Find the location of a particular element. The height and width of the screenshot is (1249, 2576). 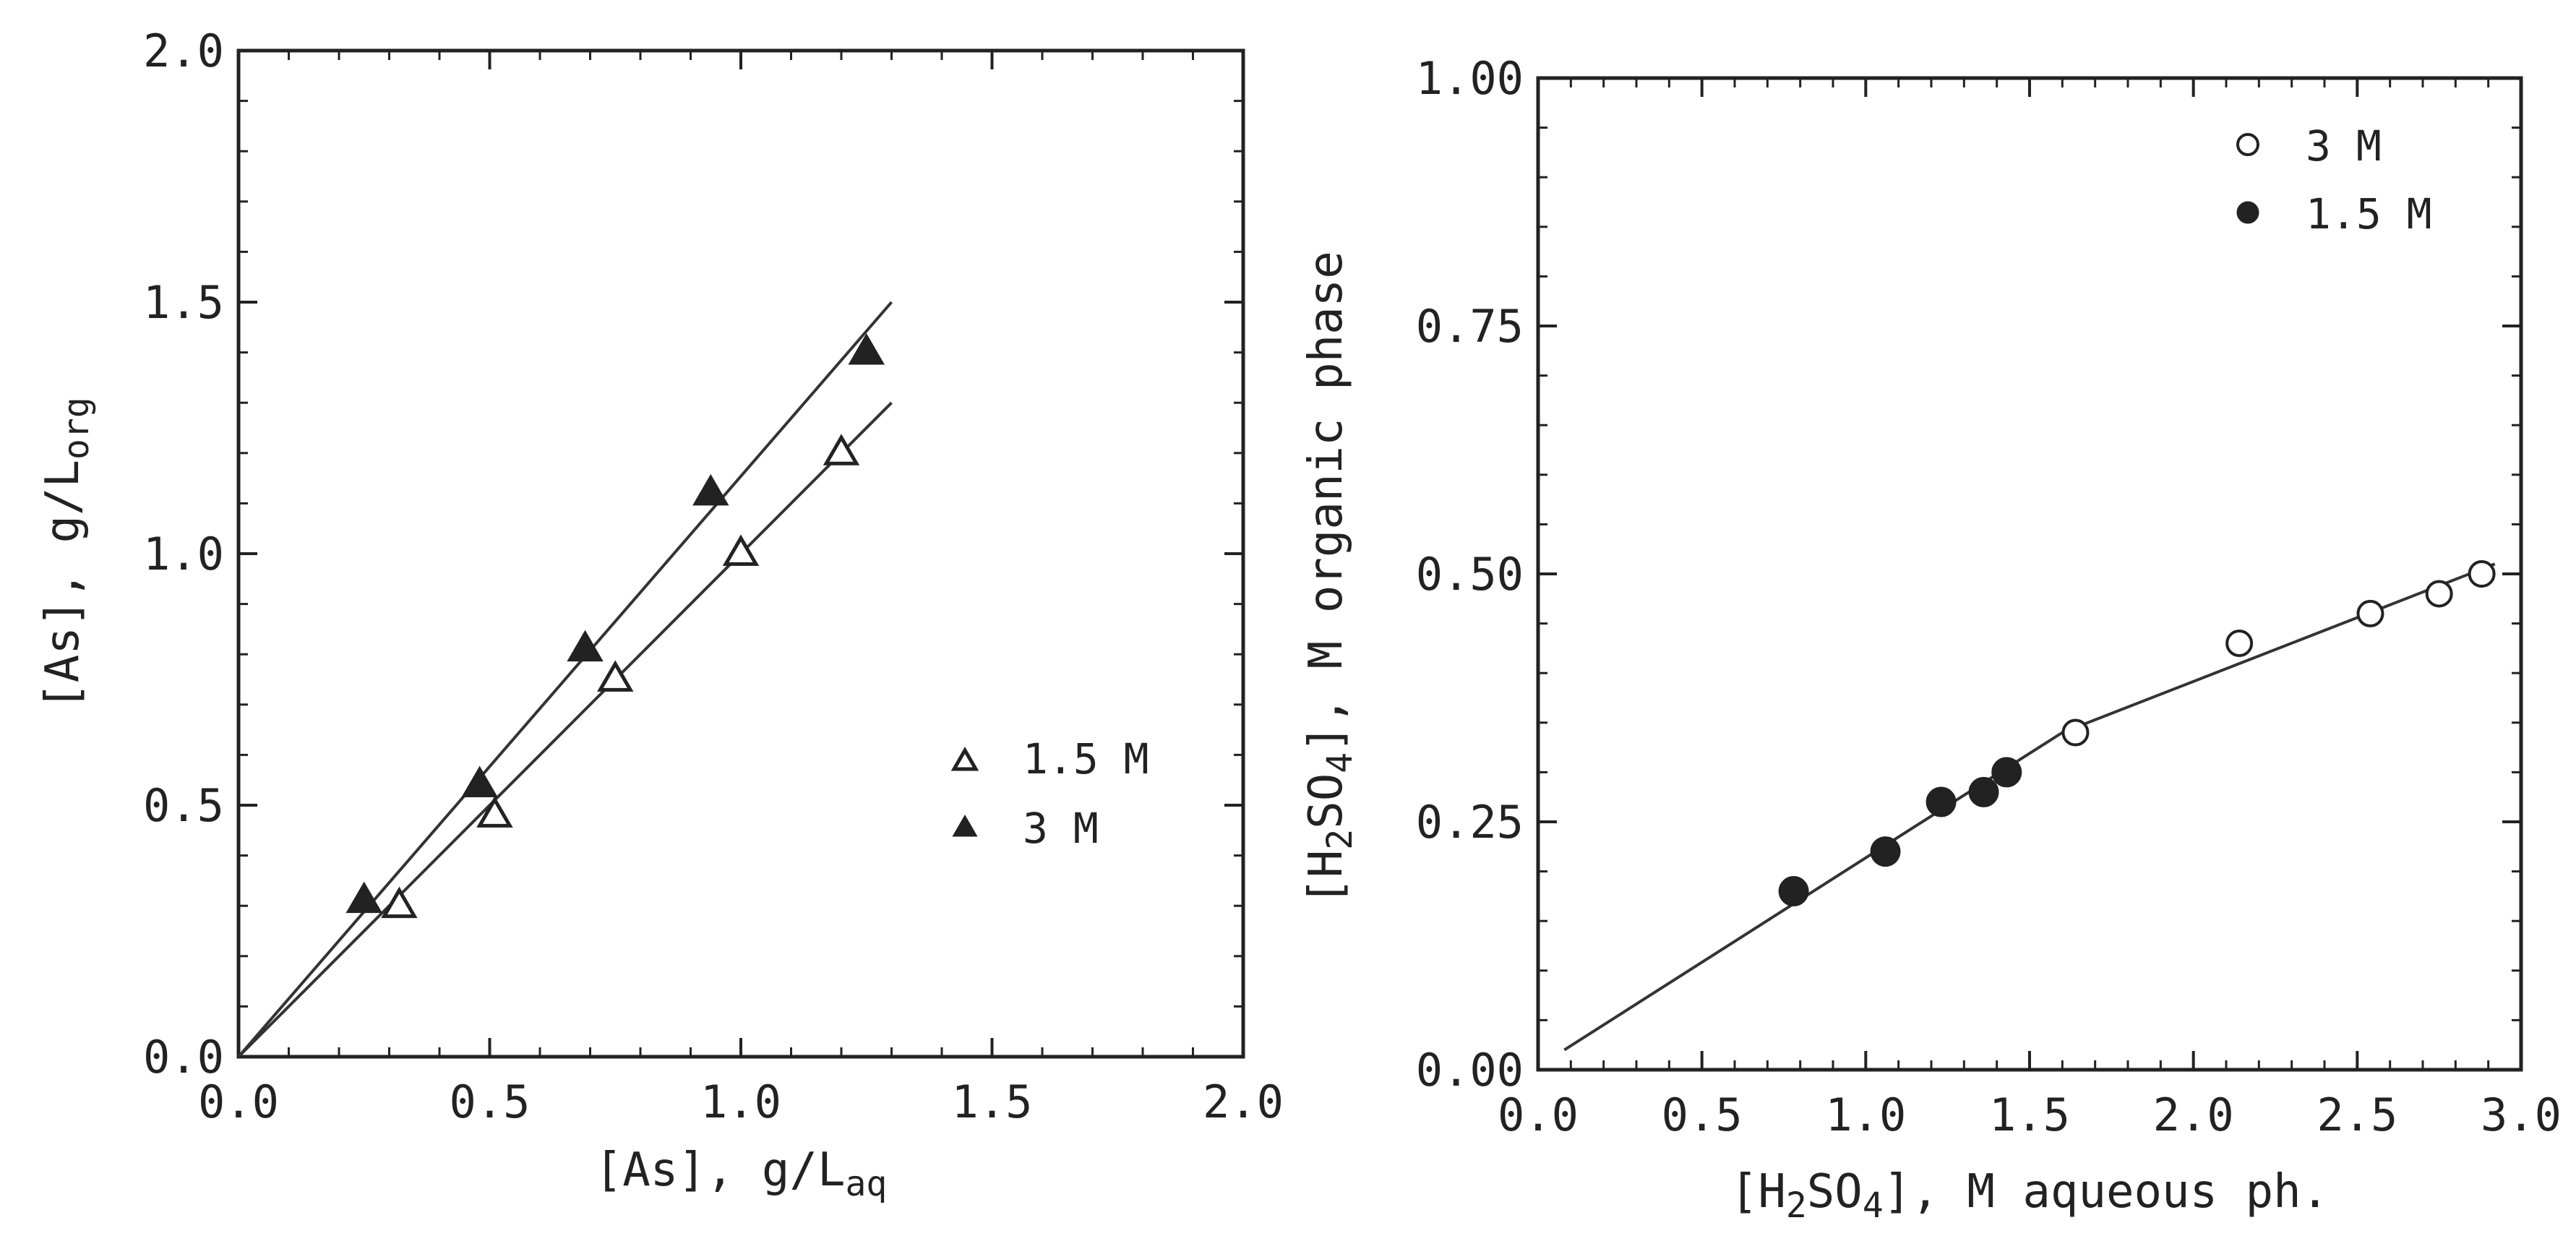

x-tick-label: 2.5 is located at coordinates (2357, 1115).